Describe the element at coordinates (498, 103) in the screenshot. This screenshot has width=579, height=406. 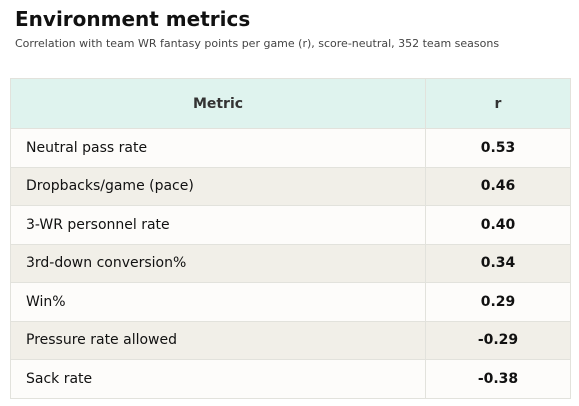
I see `column-header: r` at that location.